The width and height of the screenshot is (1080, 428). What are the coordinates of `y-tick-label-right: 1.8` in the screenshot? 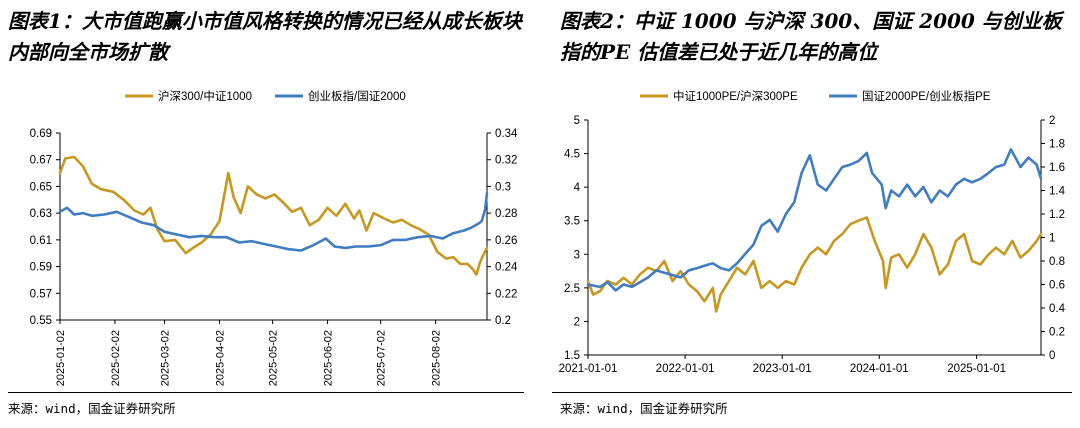 It's located at (1057, 145).